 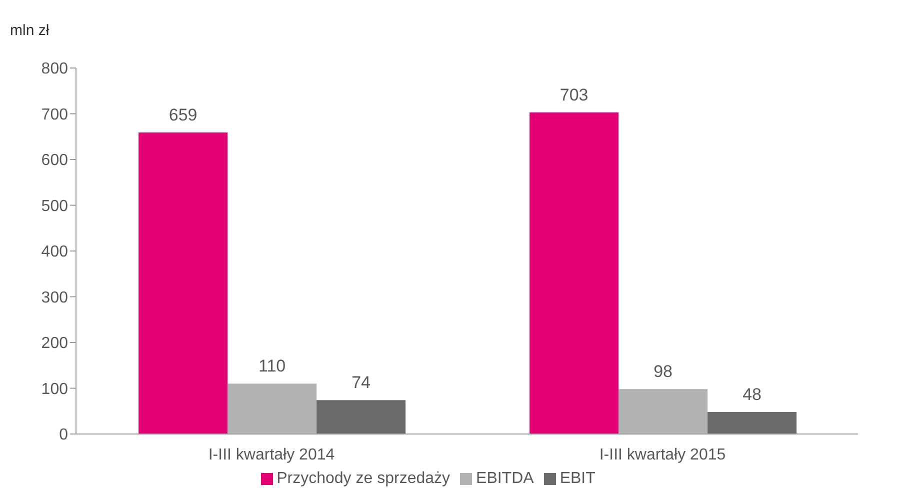 What do you see at coordinates (574, 94) in the screenshot?
I see `data-label: 703` at bounding box center [574, 94].